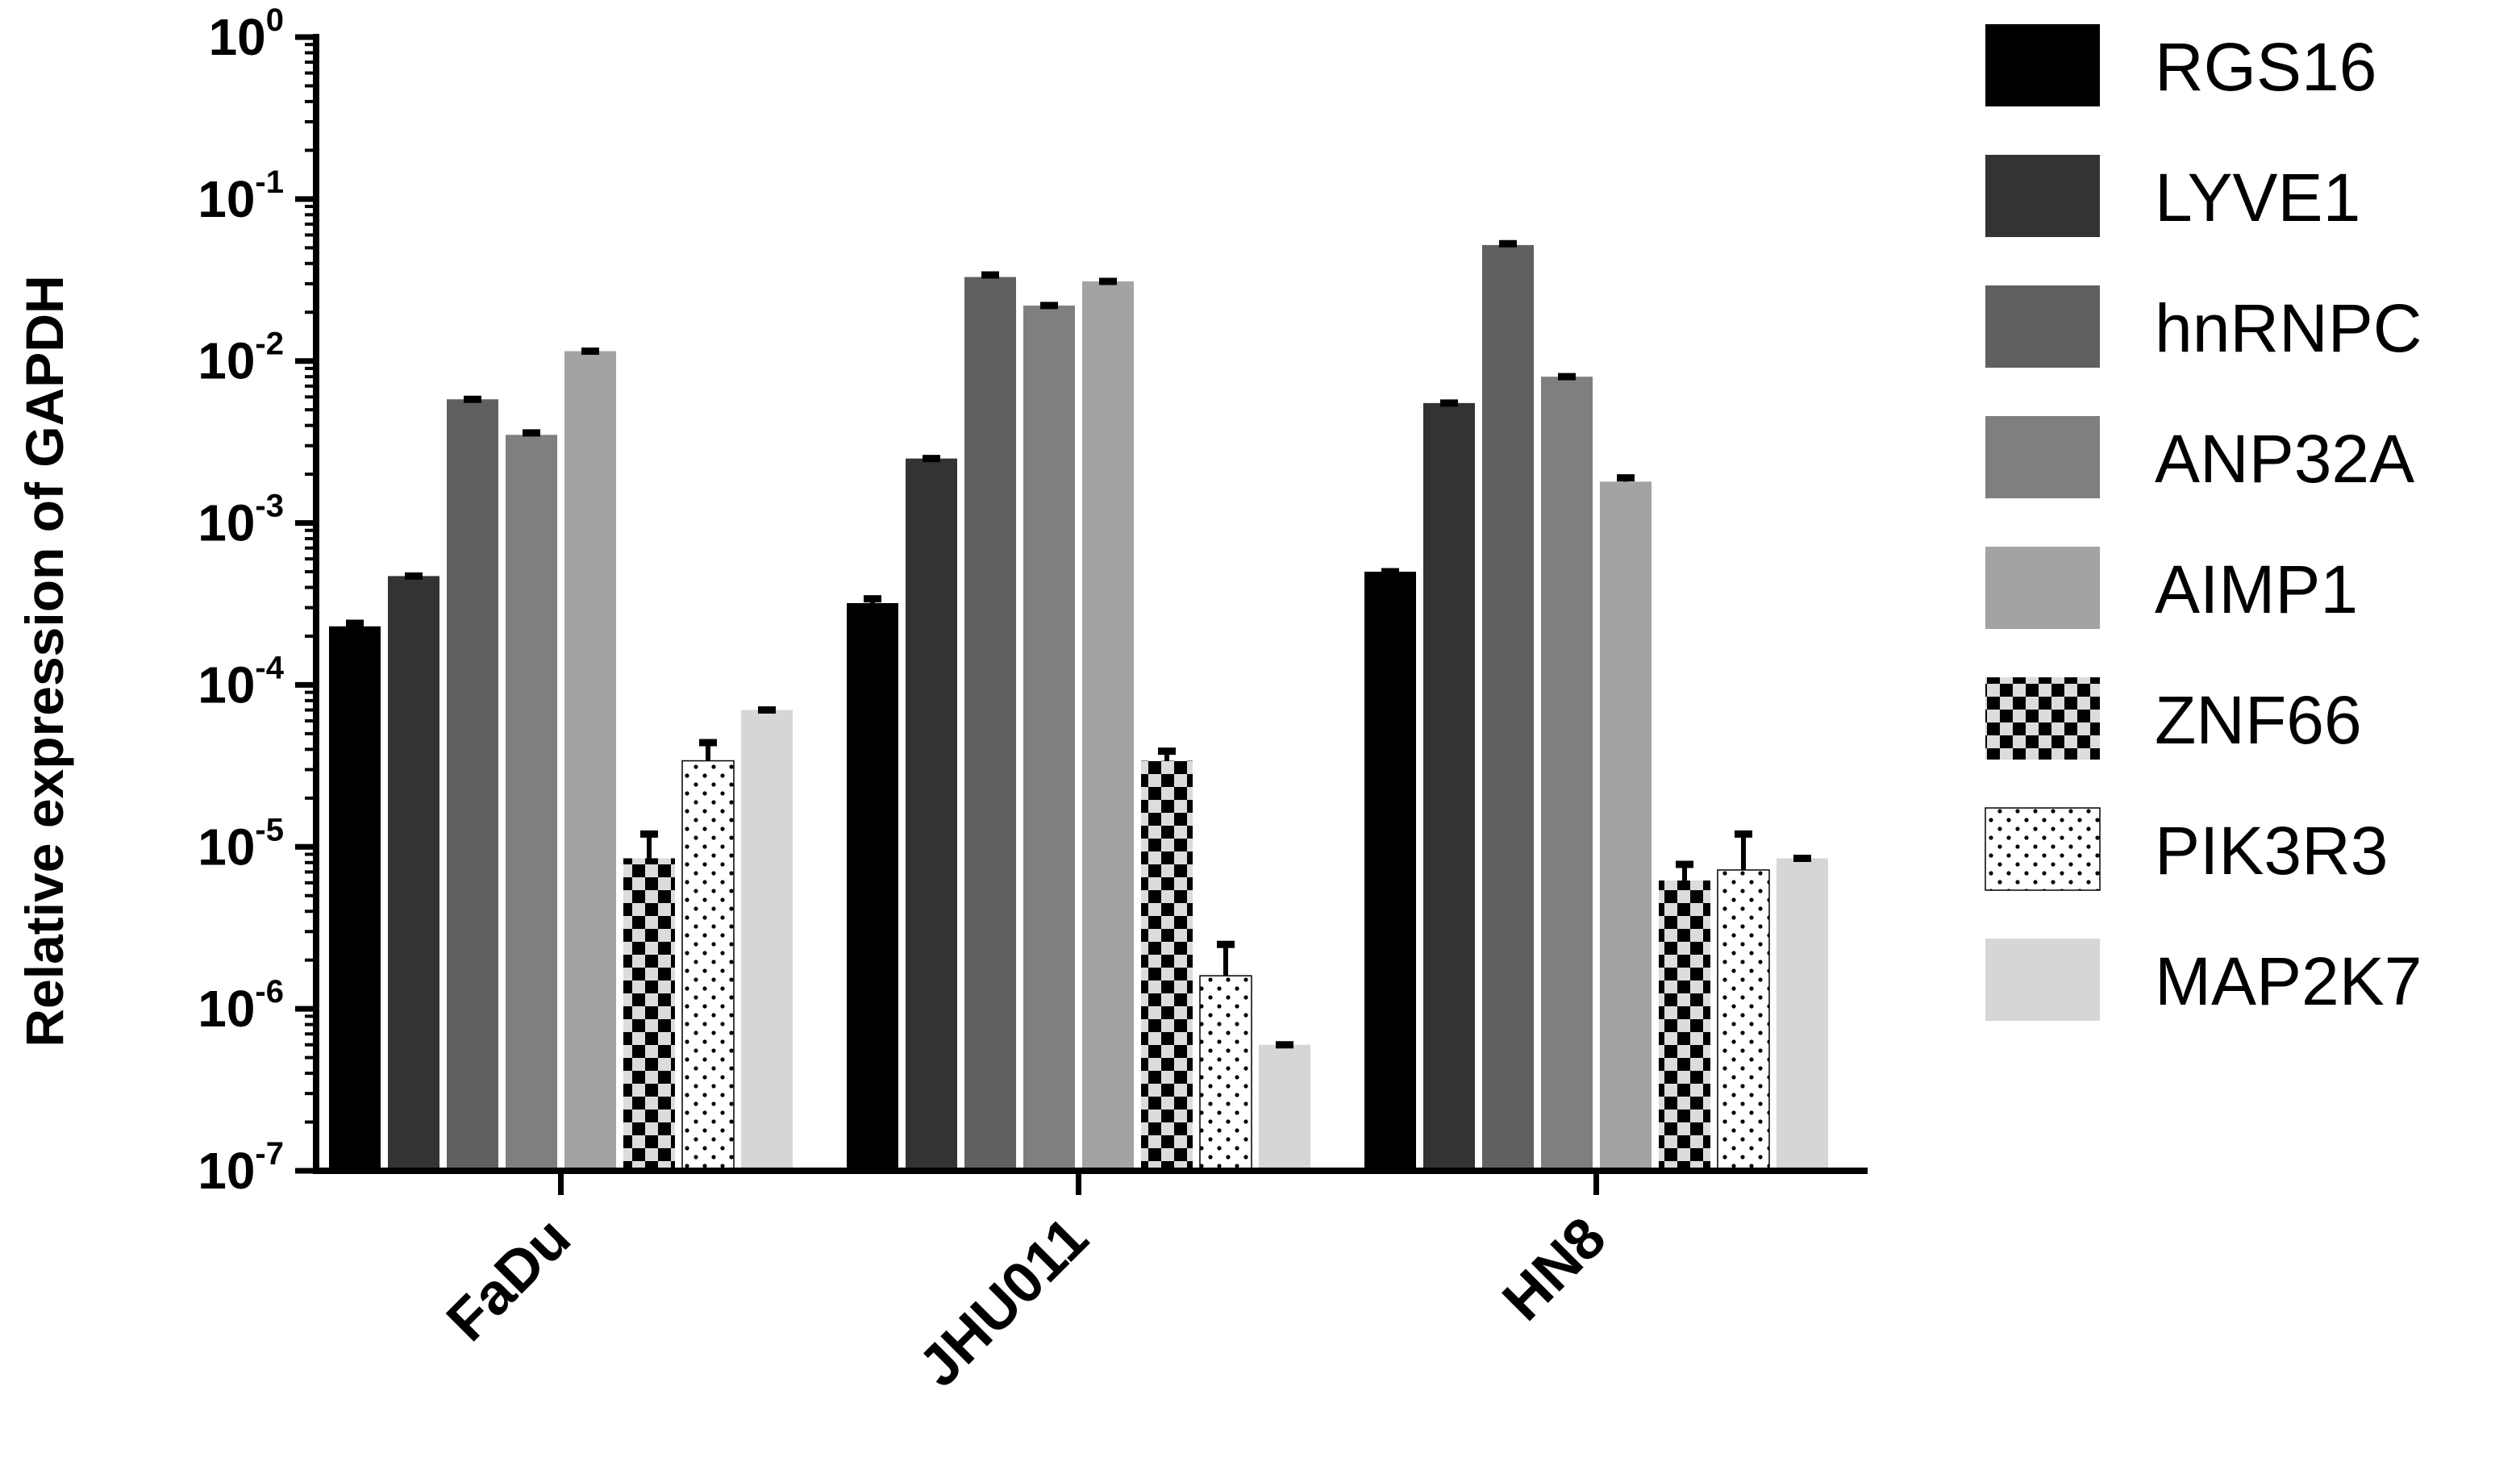 This screenshot has height=1478, width=2520. I want to click on legend-item-lyve1: LYVE1, so click(2172, 196).